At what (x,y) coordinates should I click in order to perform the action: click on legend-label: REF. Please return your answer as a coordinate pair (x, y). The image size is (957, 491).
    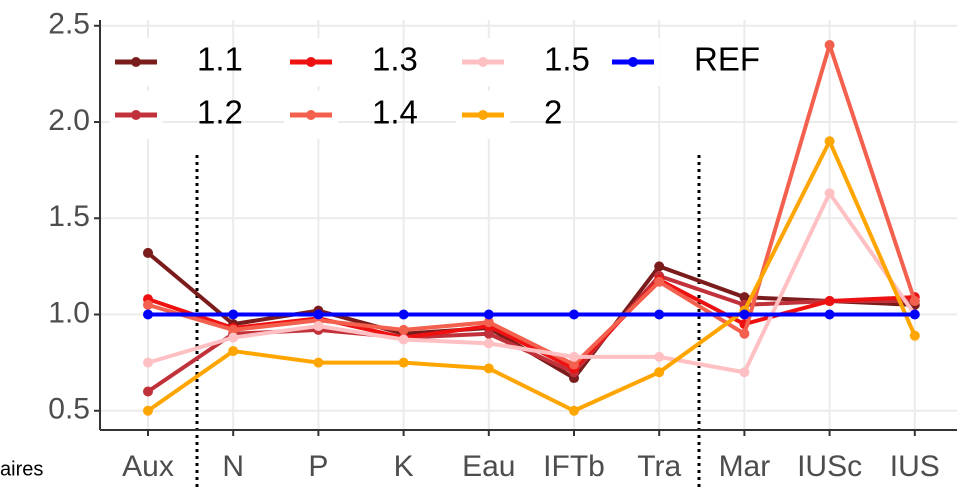
    Looking at the image, I should click on (727, 59).